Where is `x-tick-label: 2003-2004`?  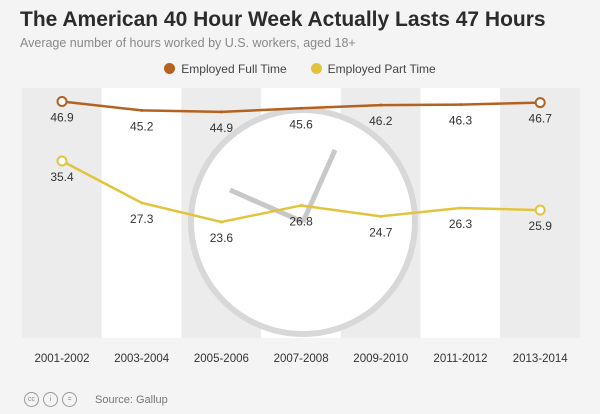
x-tick-label: 2003-2004 is located at coordinates (142, 359).